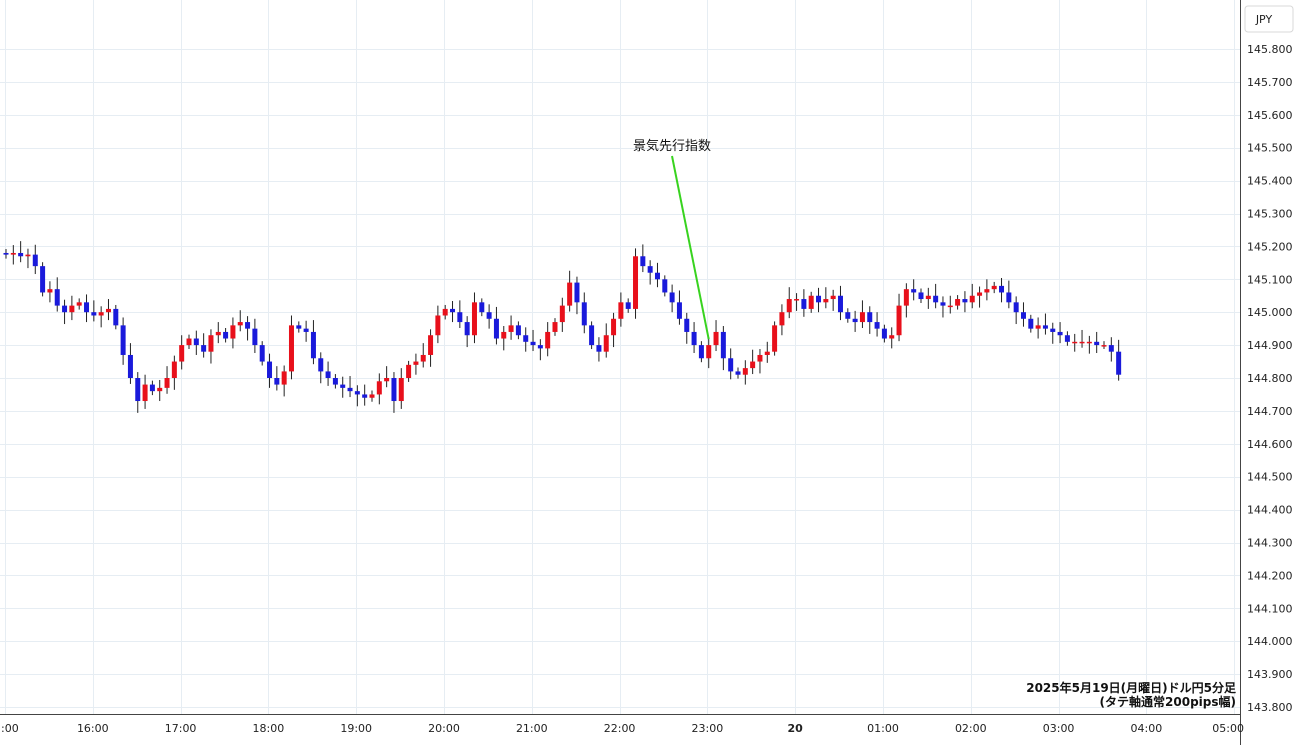  Describe the element at coordinates (1168, 701) in the screenshot. I see `caption-line-2: (タテ軸通常200pips幅)` at that location.